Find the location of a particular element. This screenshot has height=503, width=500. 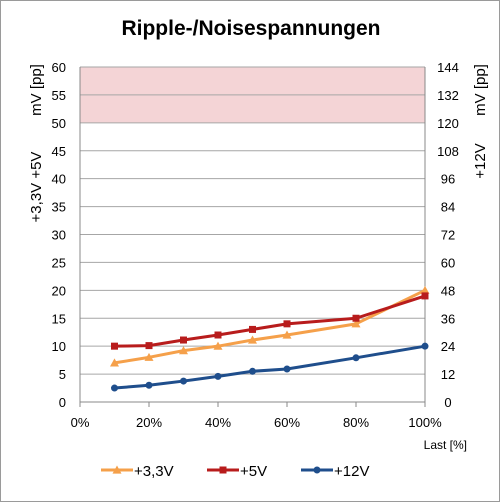

right-tick-label: 108 is located at coordinates (448, 151).